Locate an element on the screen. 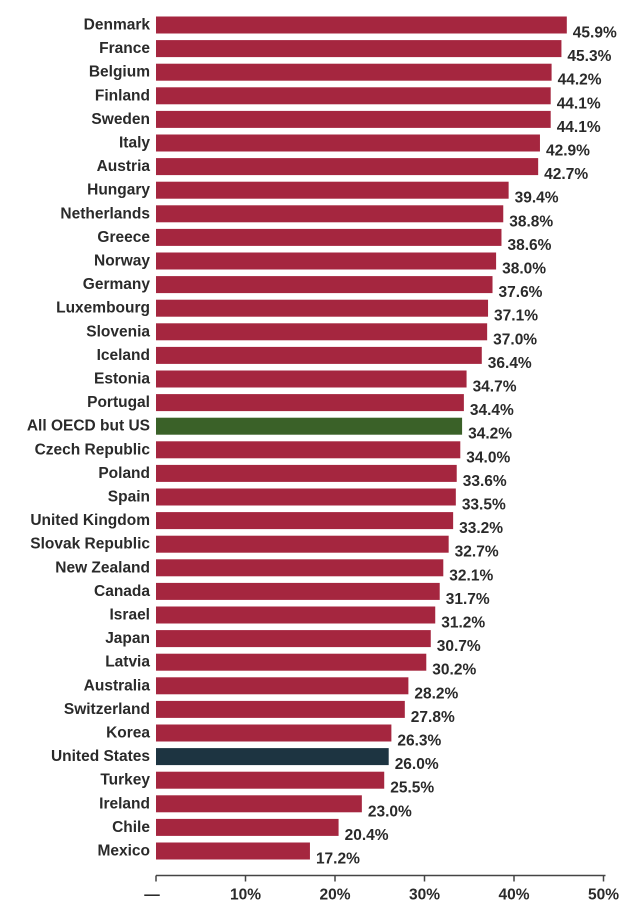  bar-japan is located at coordinates (293, 639).